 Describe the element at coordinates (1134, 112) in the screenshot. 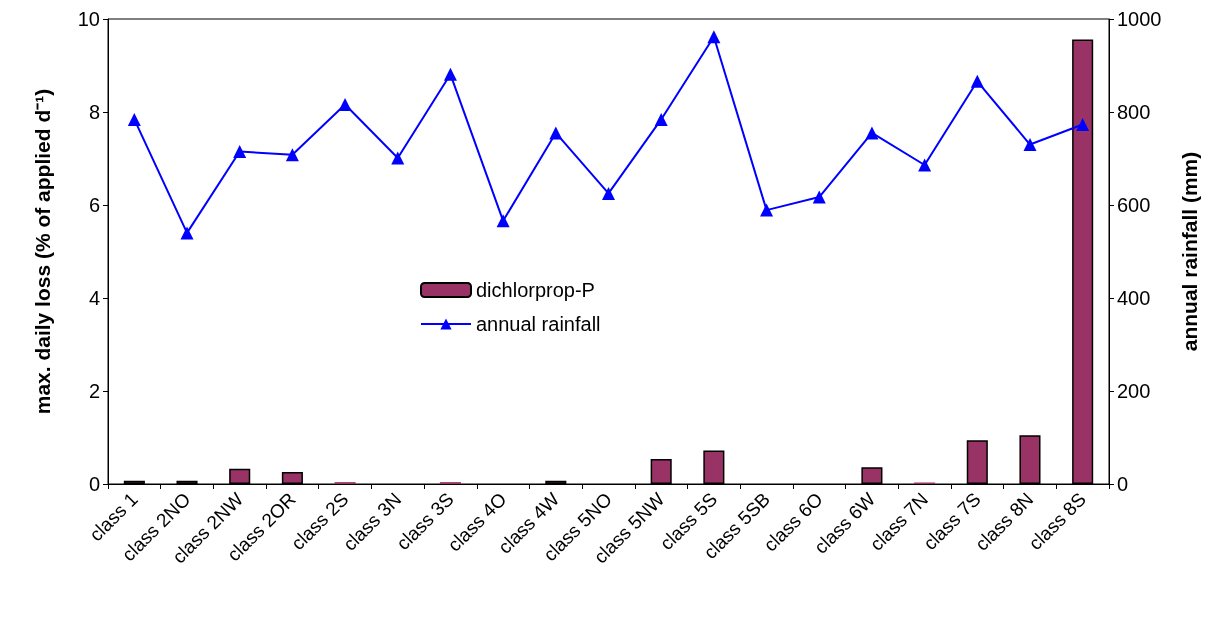

I see `y2-tick-label: 800` at that location.